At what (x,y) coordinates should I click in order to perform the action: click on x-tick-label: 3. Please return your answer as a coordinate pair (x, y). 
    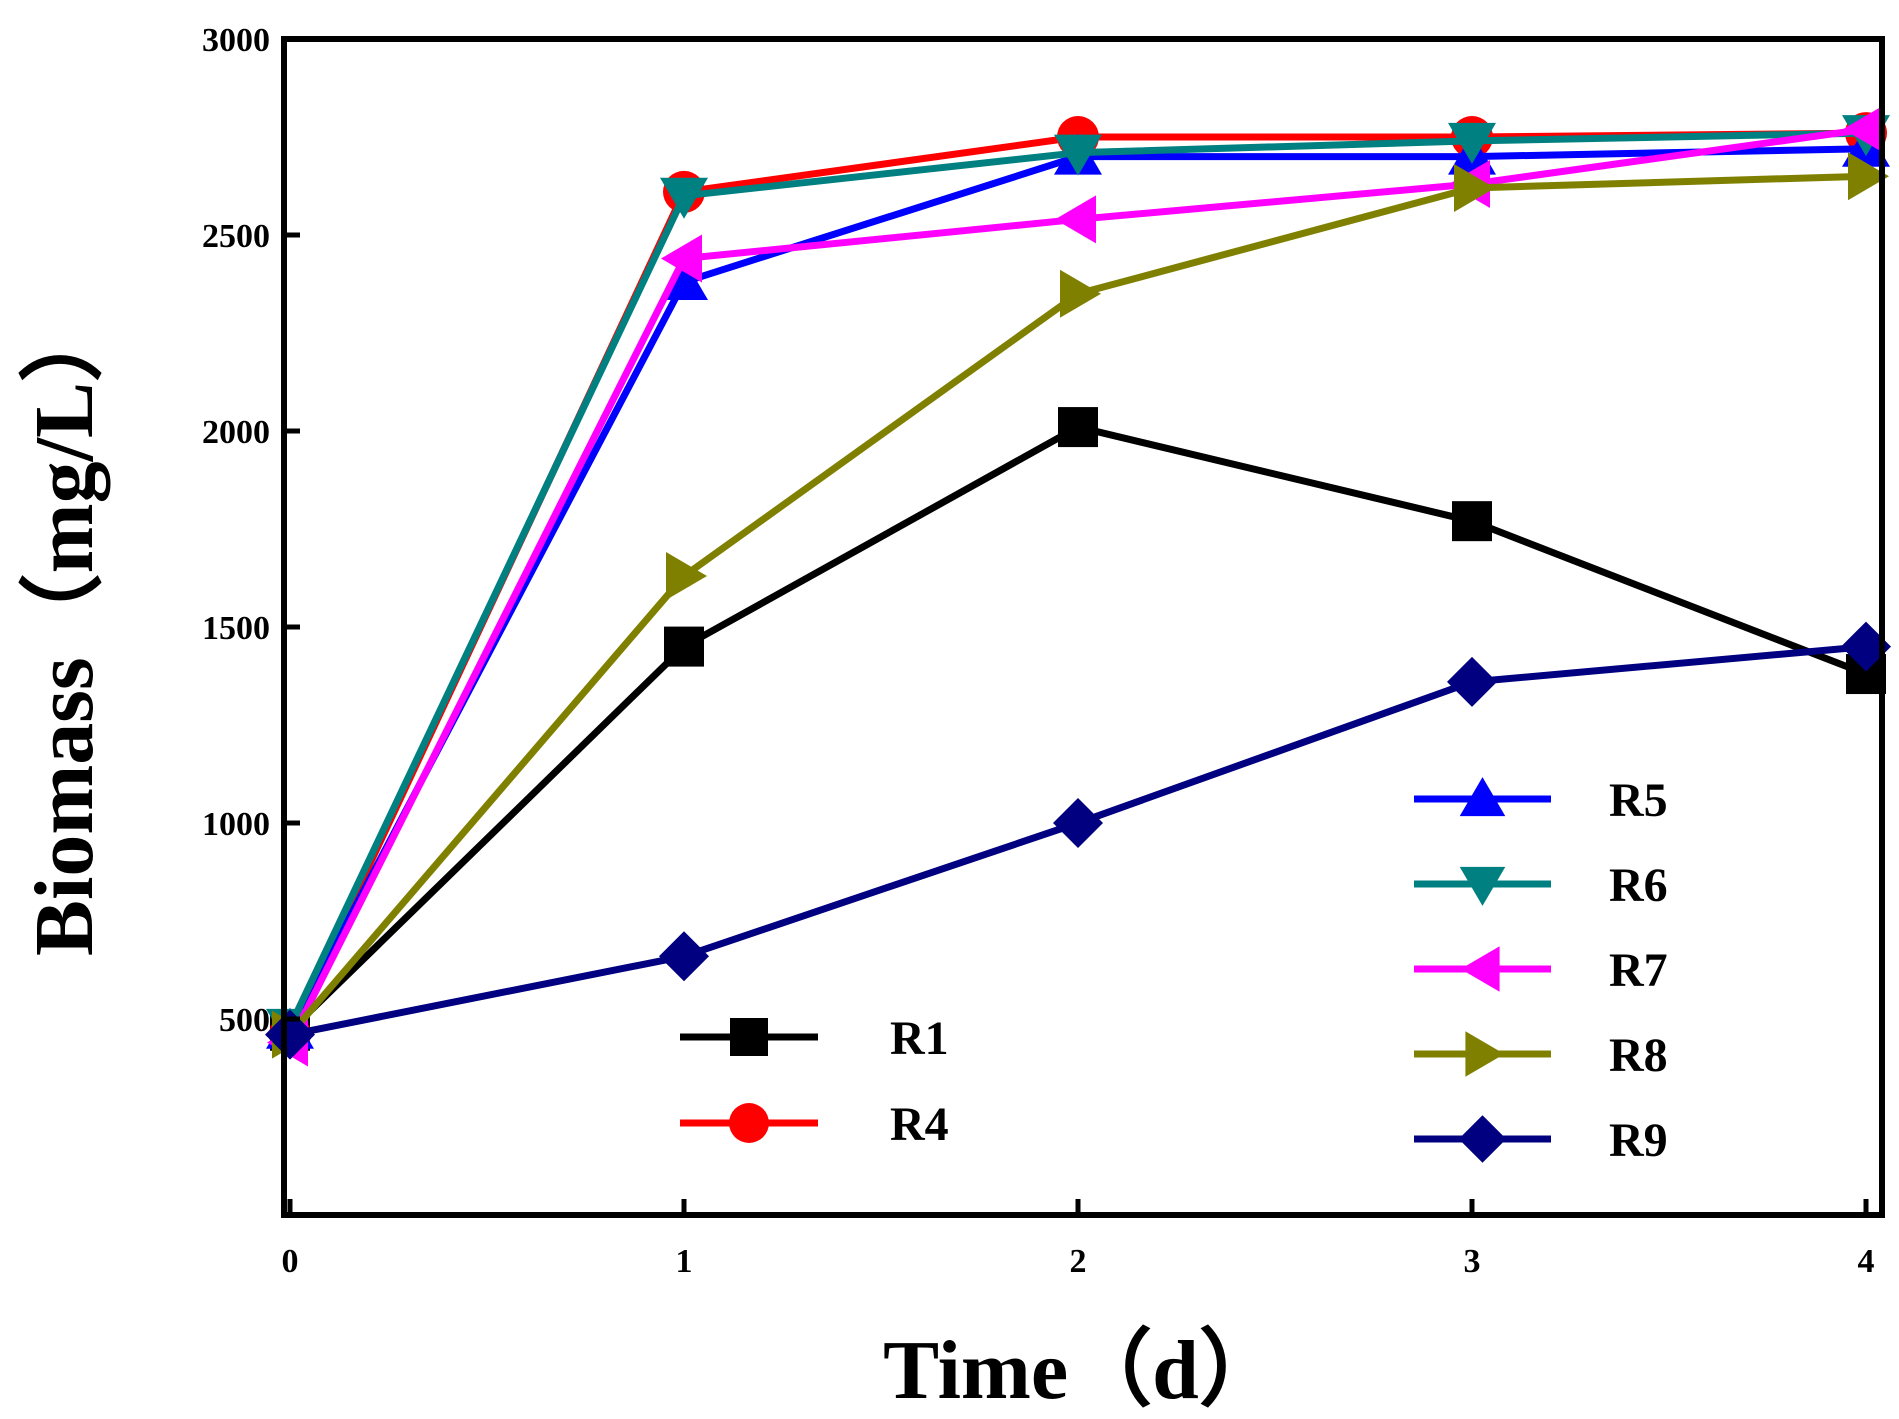
    Looking at the image, I should click on (1472, 1261).